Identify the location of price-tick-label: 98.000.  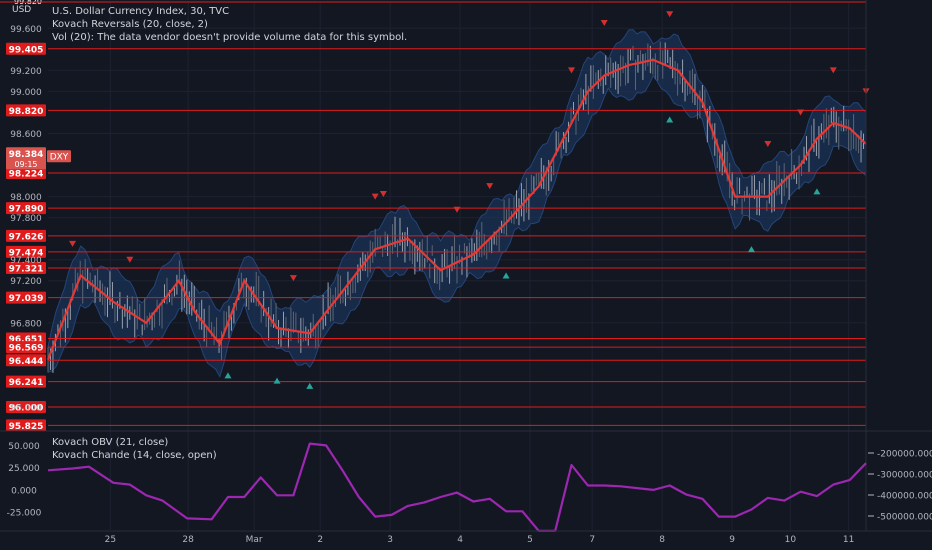
(26, 198).